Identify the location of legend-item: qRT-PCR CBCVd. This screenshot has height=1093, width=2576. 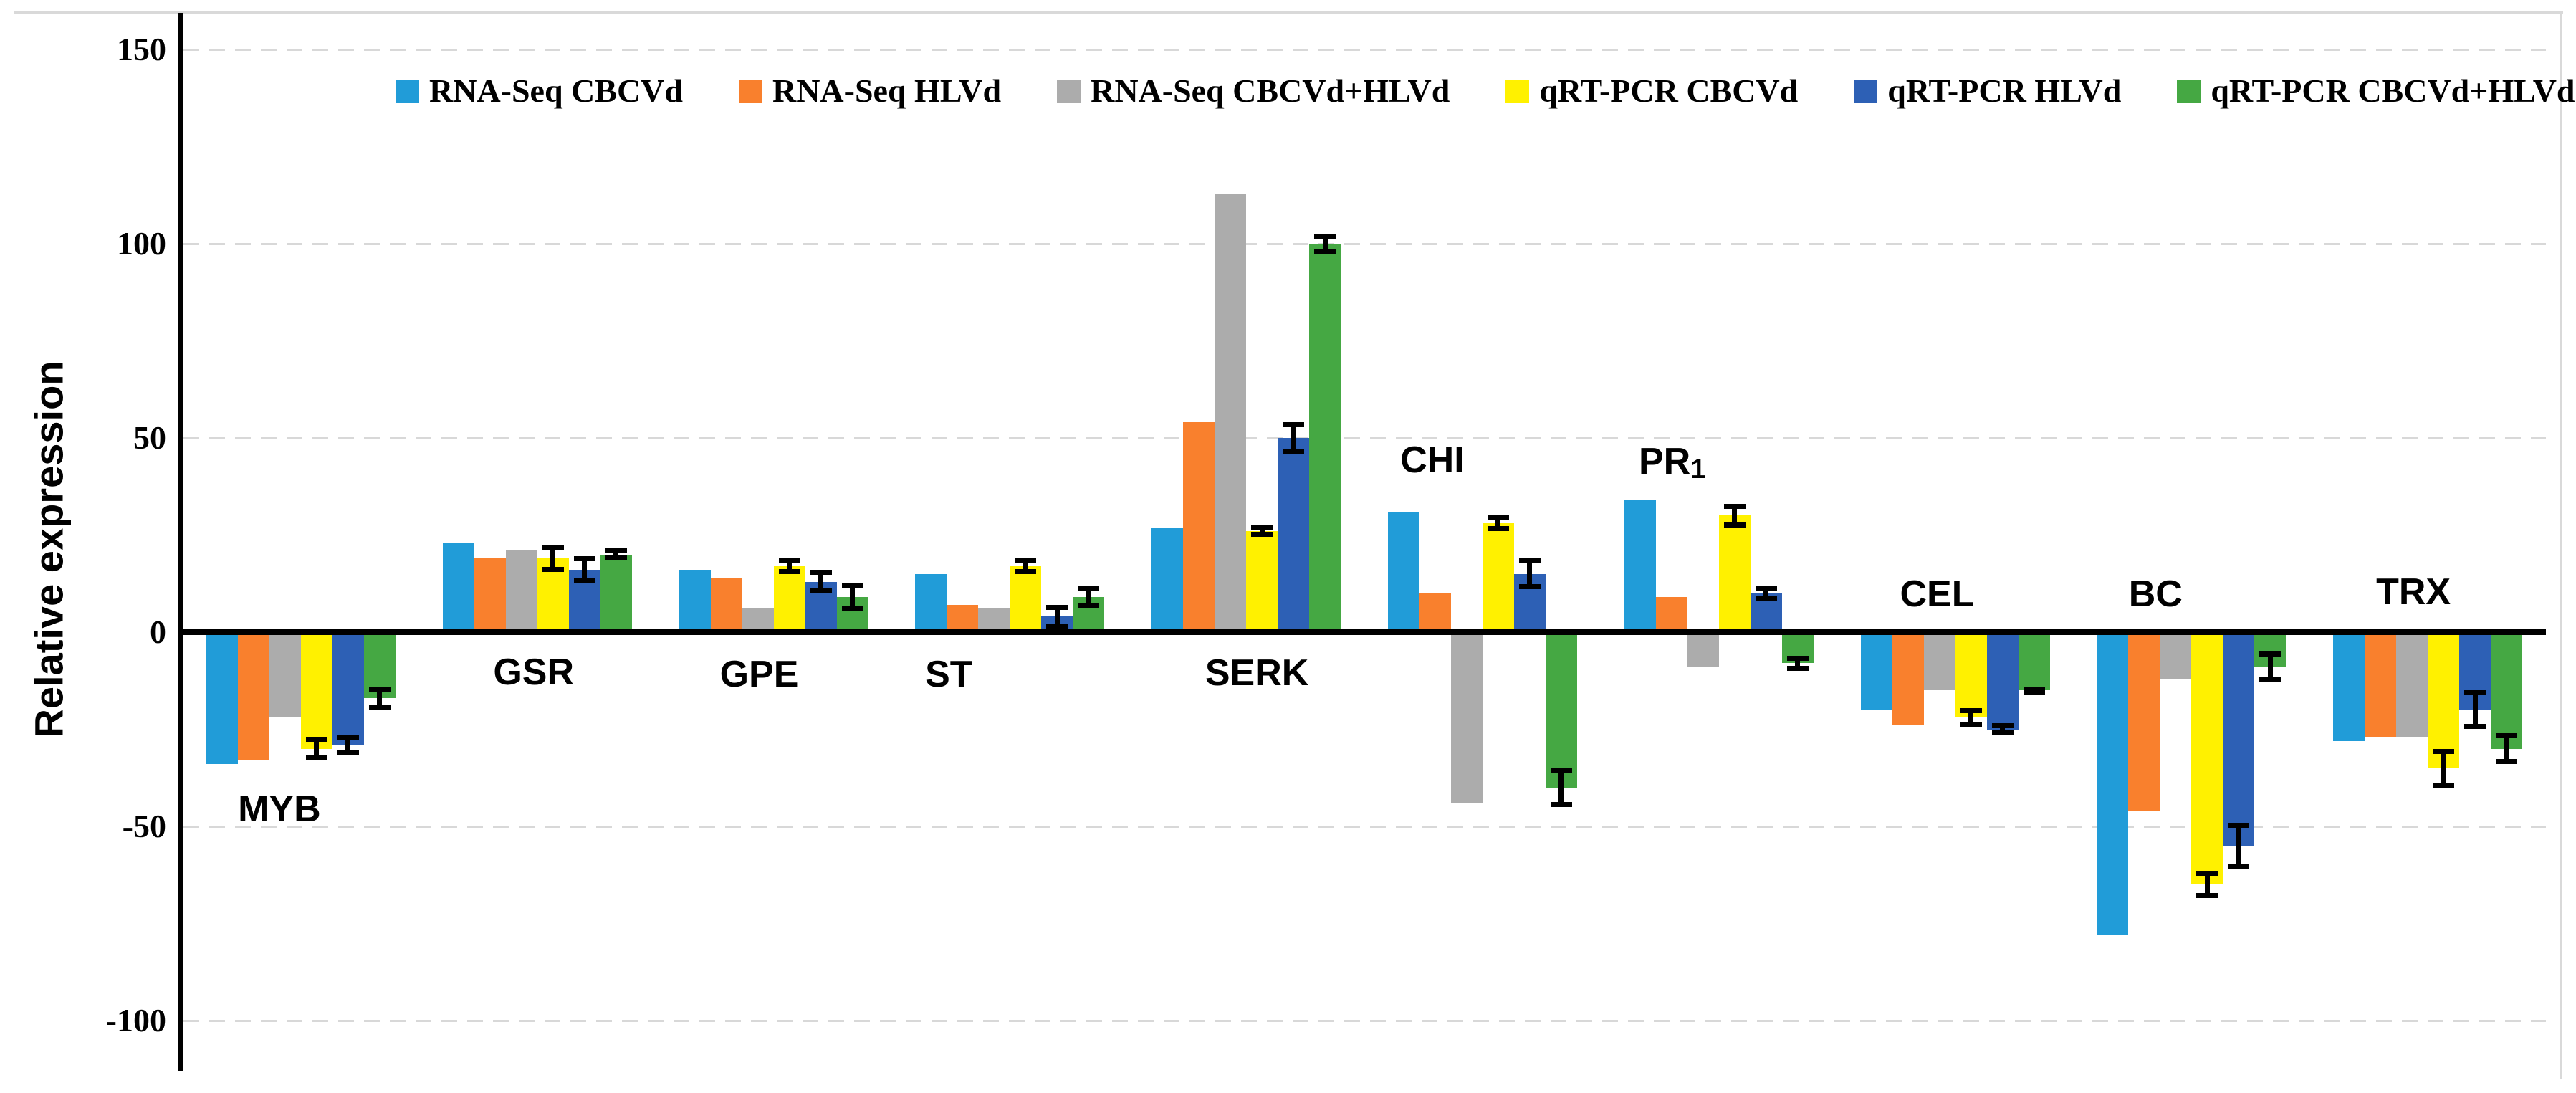
(1652, 91).